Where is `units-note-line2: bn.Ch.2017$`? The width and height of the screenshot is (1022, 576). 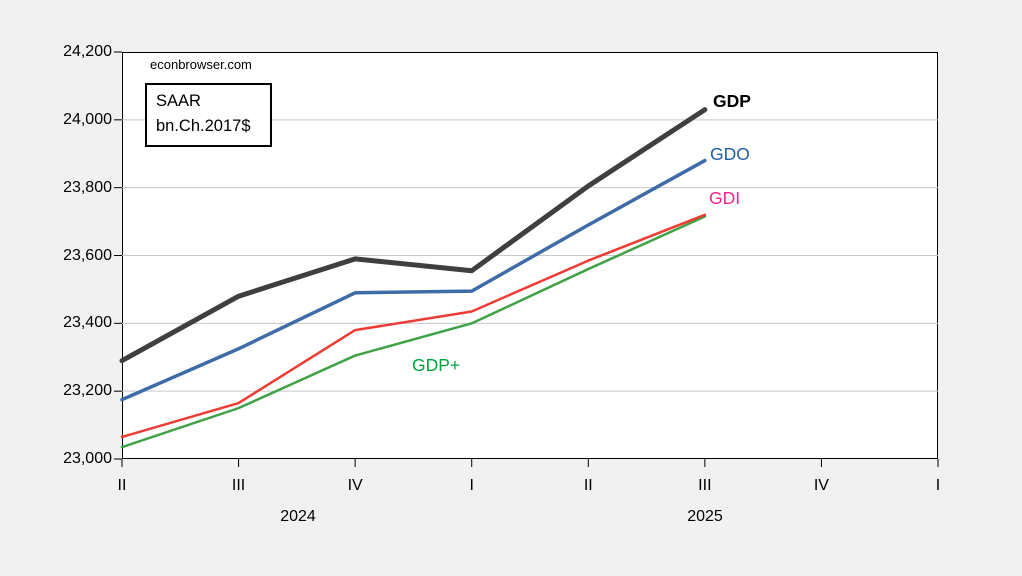
units-note-line2: bn.Ch.2017$ is located at coordinates (203, 126).